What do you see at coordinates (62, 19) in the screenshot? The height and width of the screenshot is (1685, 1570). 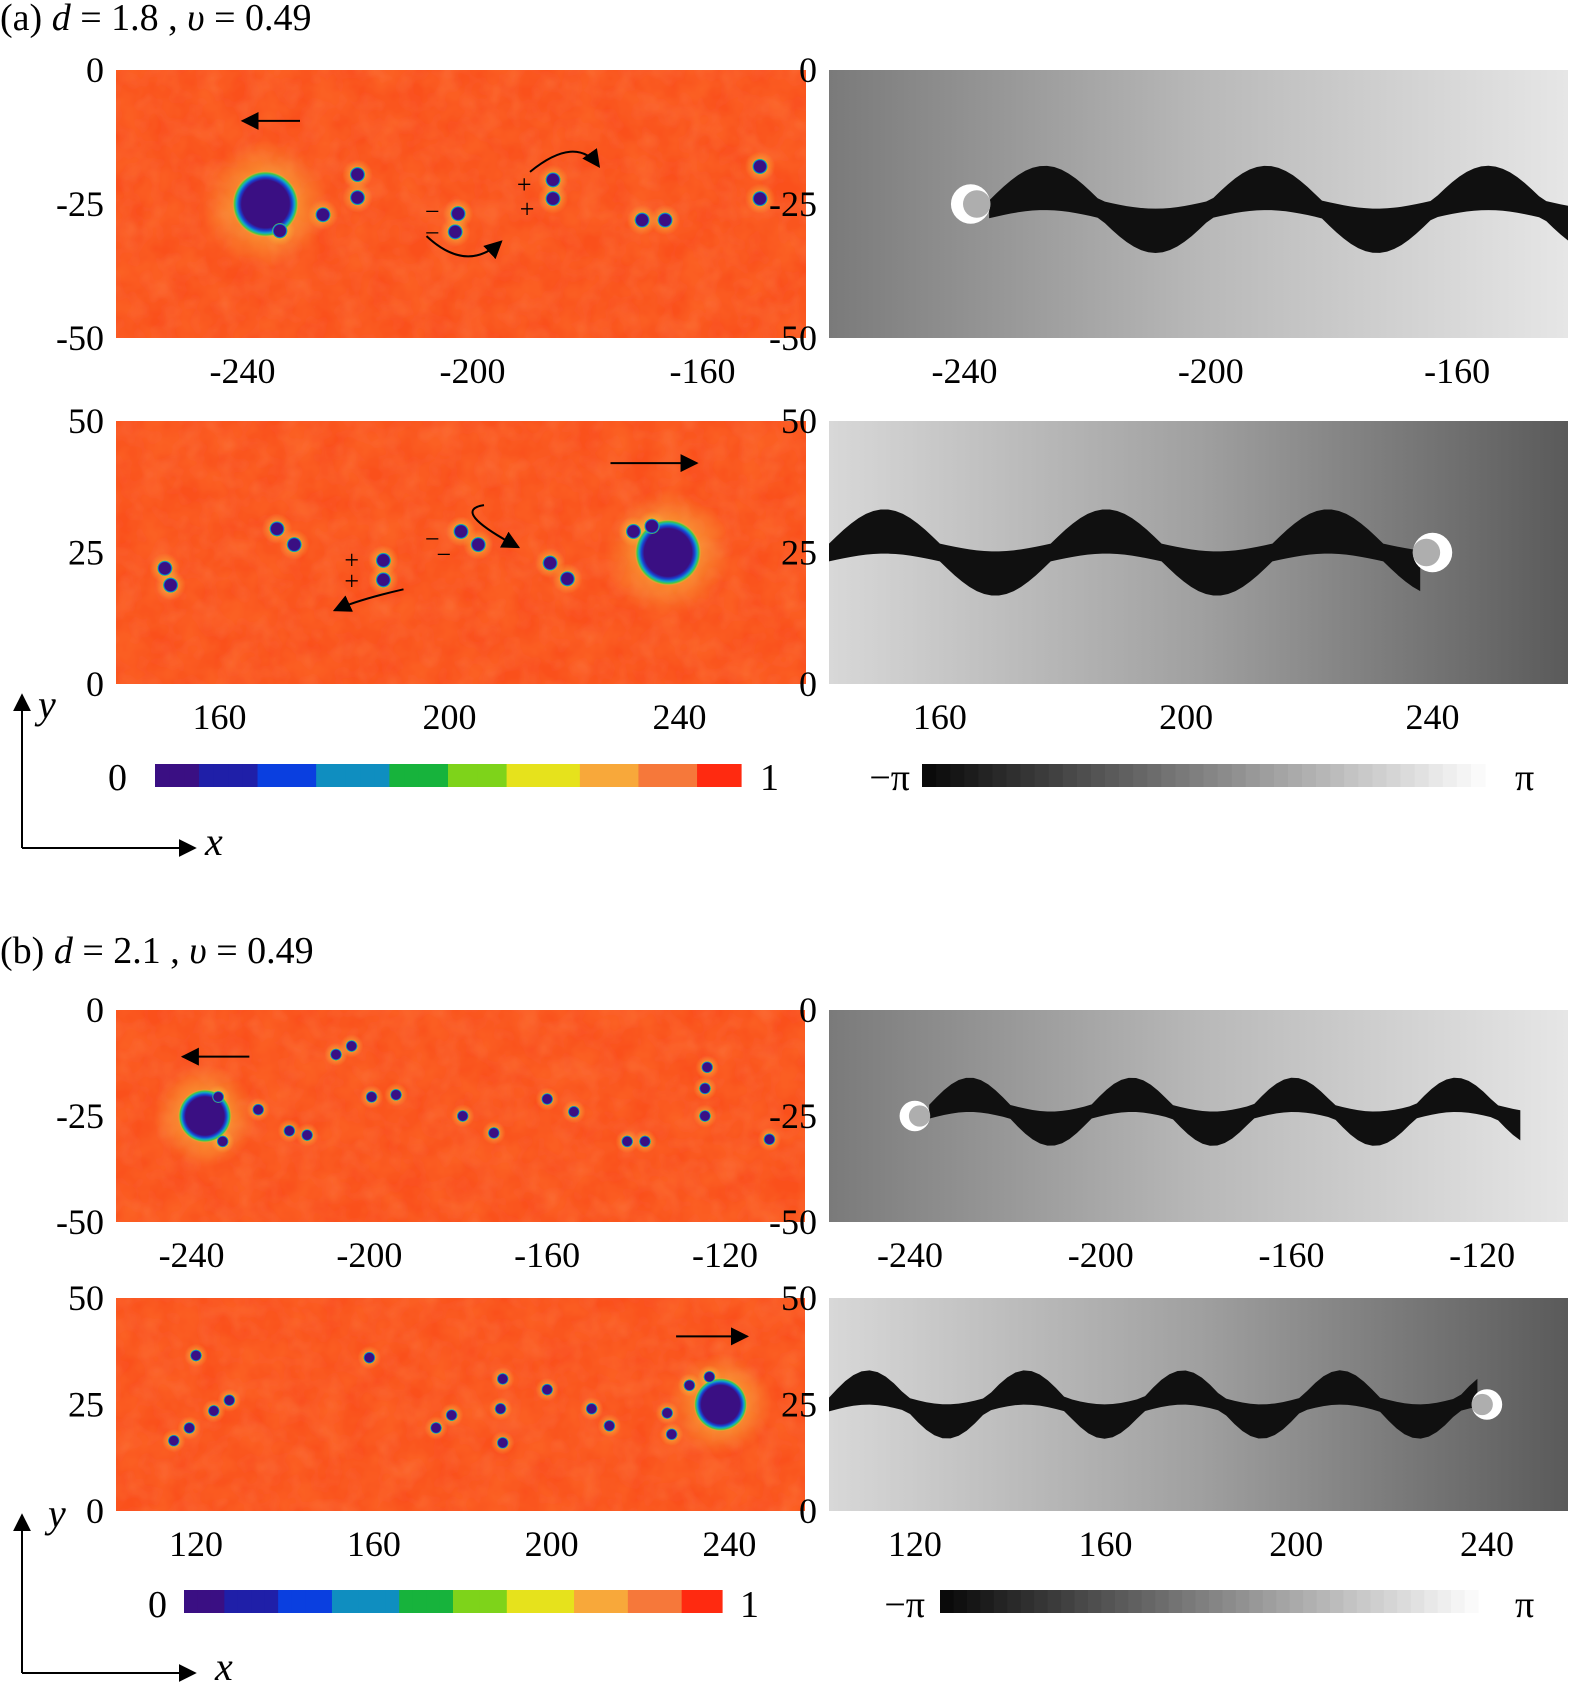 I see `title-part: d` at bounding box center [62, 19].